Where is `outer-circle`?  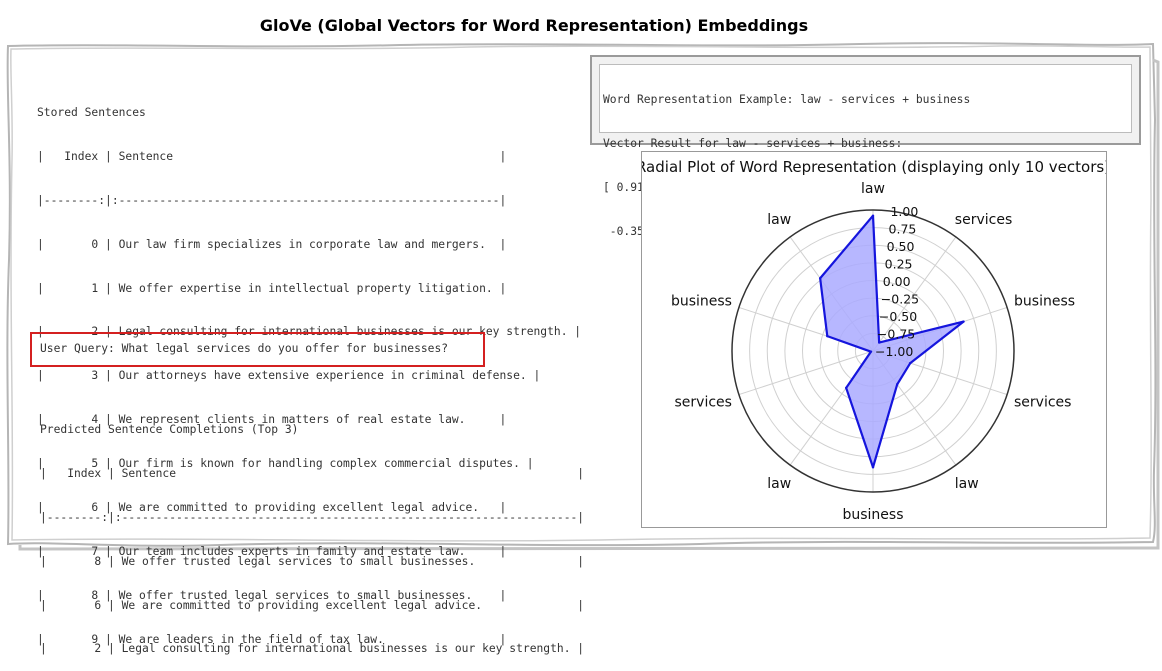 outer-circle is located at coordinates (873, 351).